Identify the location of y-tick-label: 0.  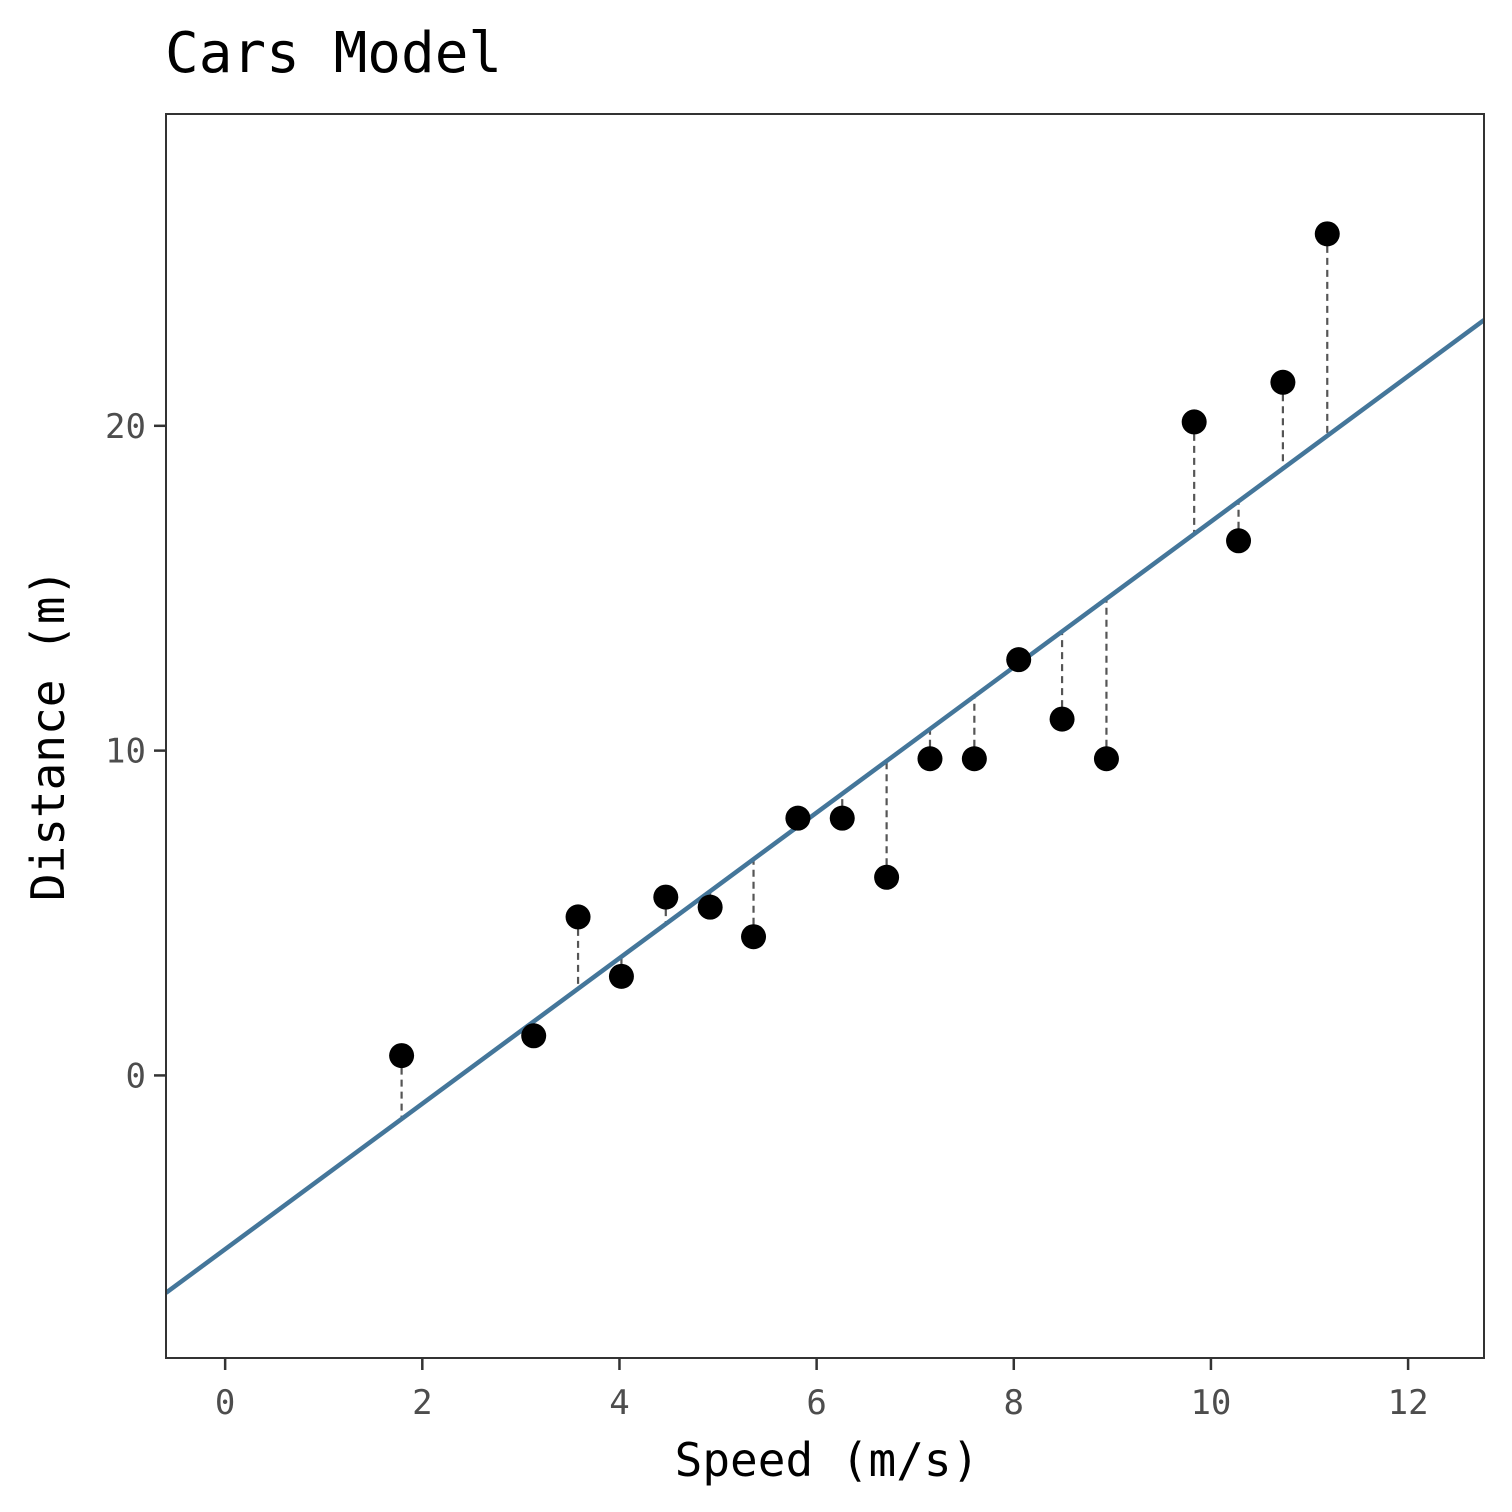
(136, 1076).